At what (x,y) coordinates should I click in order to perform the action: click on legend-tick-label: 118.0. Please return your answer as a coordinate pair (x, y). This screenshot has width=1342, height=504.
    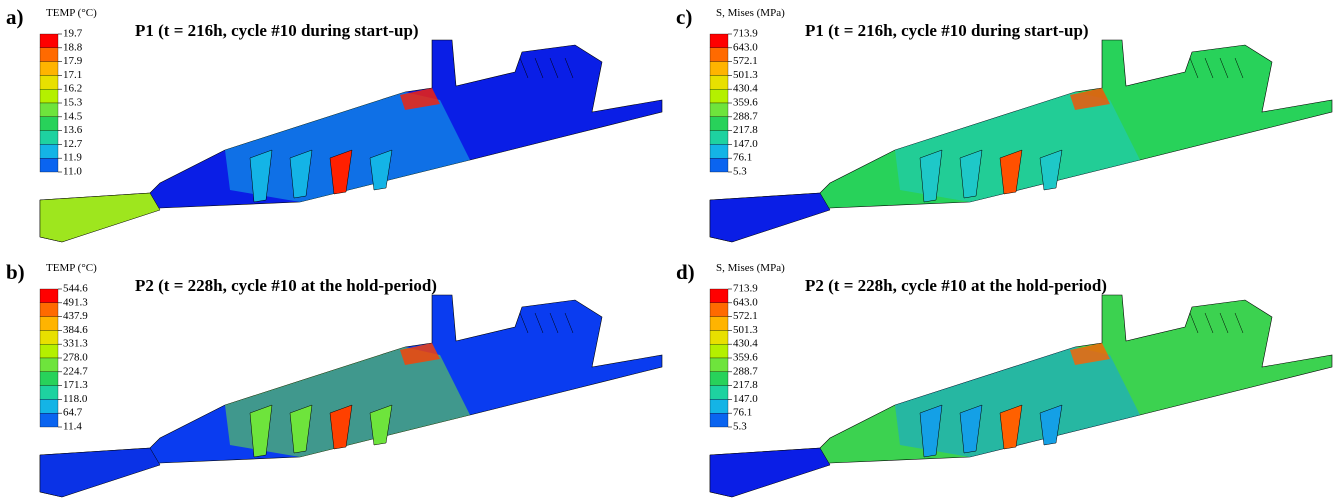
    Looking at the image, I should click on (75, 399).